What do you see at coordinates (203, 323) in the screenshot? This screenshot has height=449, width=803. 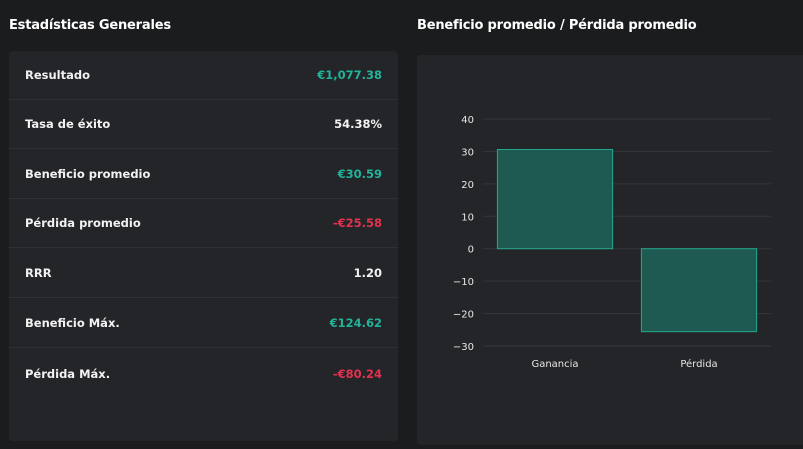 I see `stat-row-max-profit: Beneficio Máx. €124.62` at bounding box center [203, 323].